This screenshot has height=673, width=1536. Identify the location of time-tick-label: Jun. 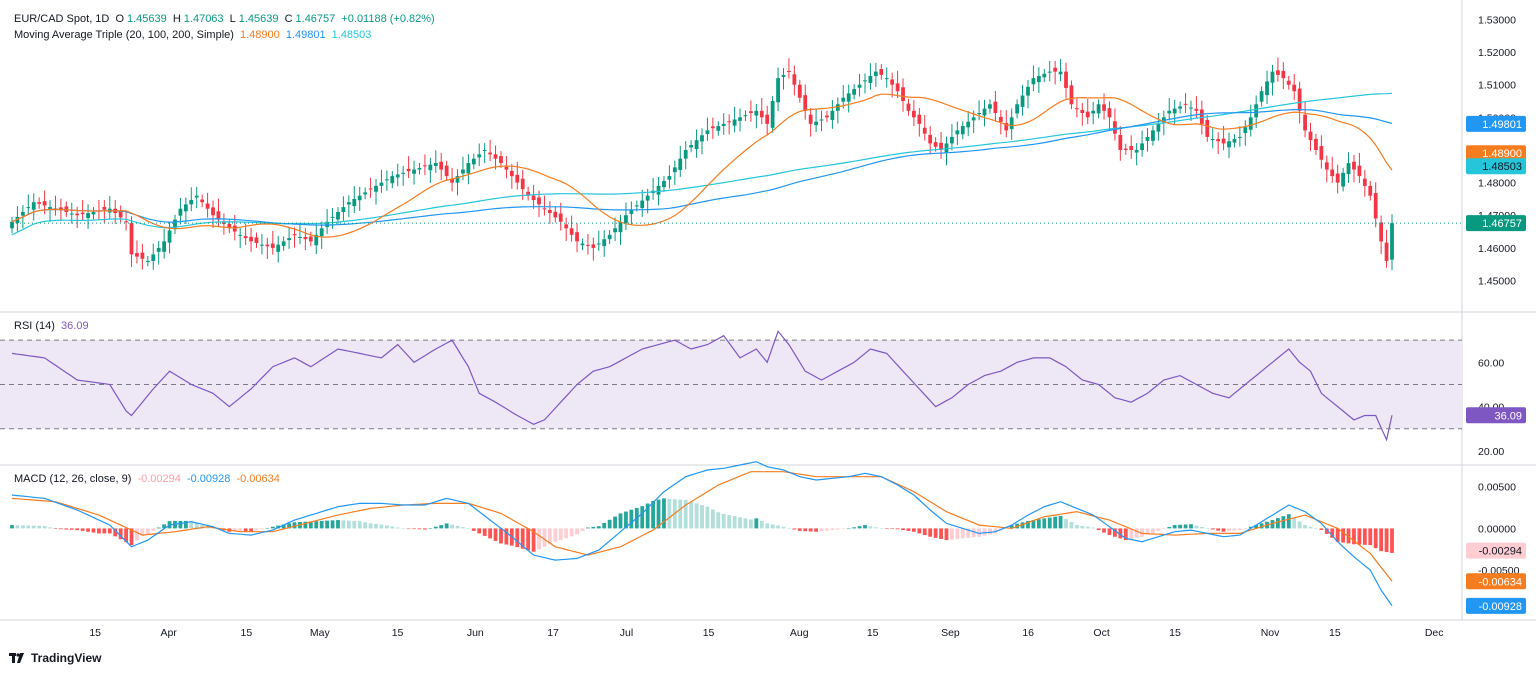
(475, 633).